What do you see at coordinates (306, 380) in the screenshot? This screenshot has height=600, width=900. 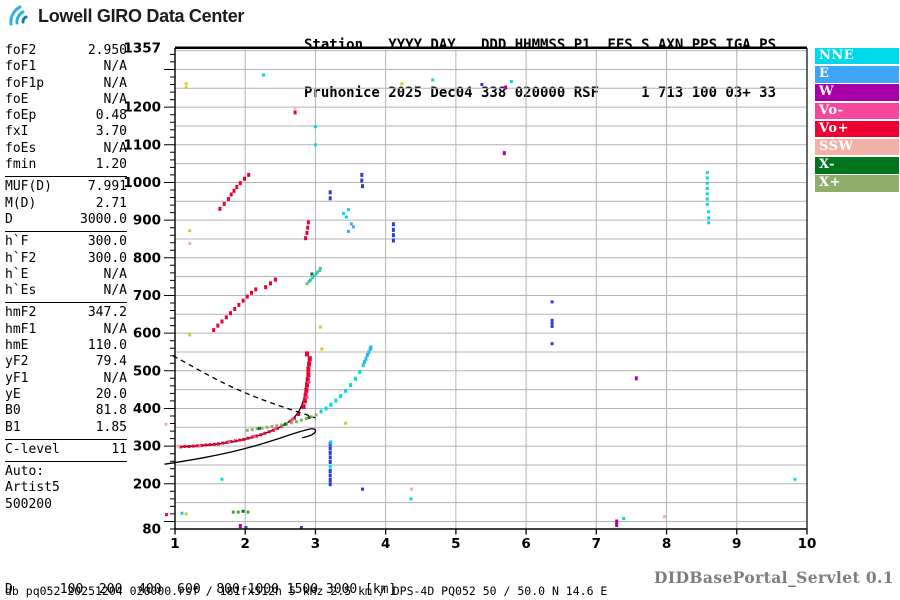 I see `trace-o-trace-cusp` at bounding box center [306, 380].